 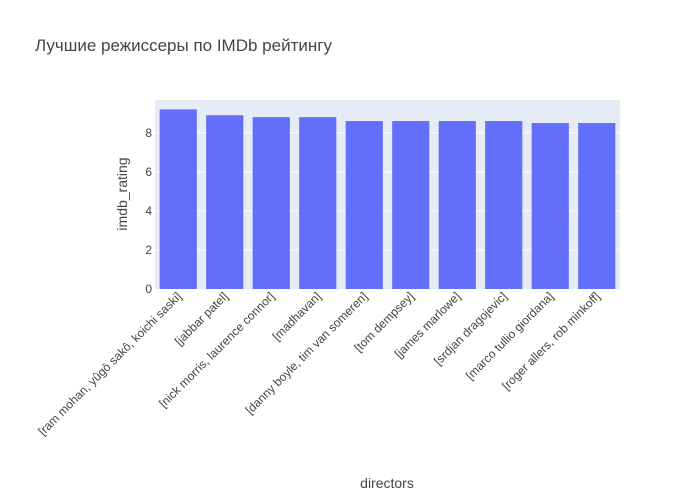 What do you see at coordinates (509, 335) in the screenshot?
I see `x-tick-label: [marco tullio giordana]` at bounding box center [509, 335].